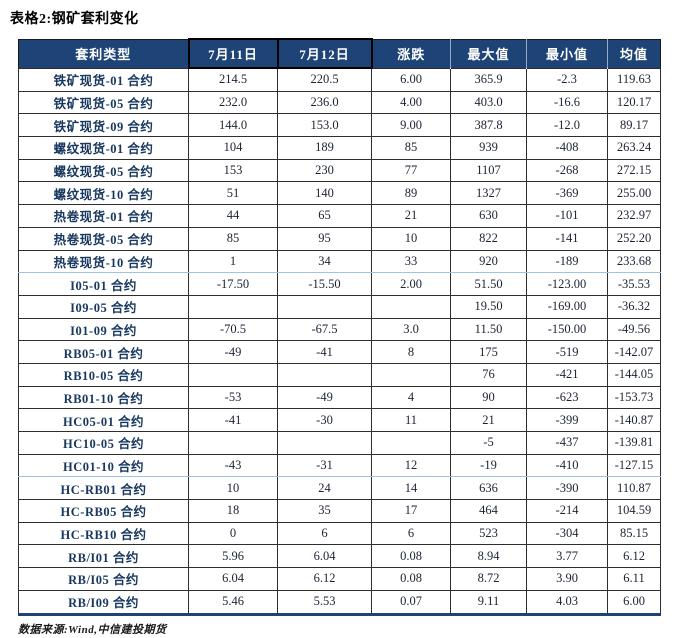  I want to click on value-cell: -399, so click(567, 420).